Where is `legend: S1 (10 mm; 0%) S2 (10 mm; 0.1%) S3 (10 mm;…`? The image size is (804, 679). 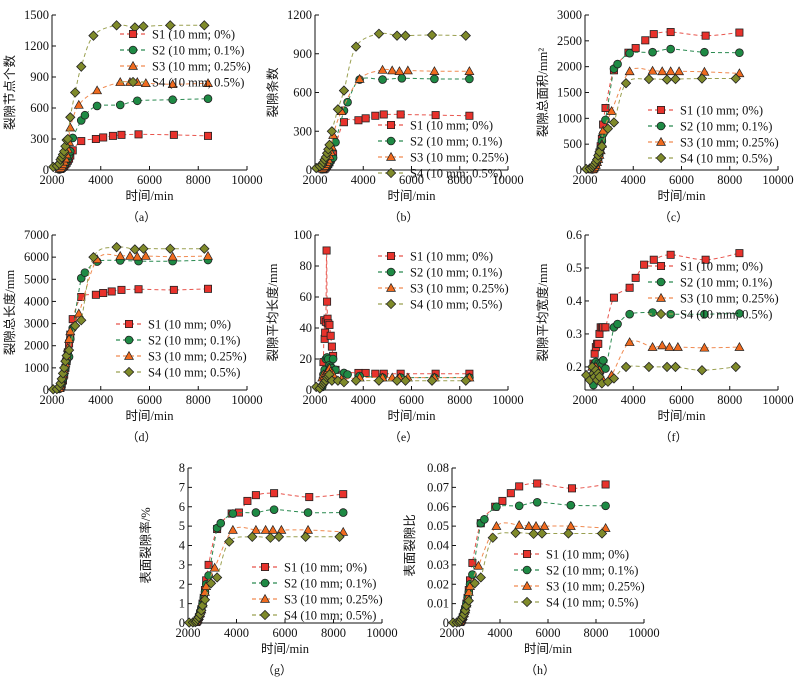
legend: S1 (10 mm; 0%) S2 (10 mm; 0.1%) S3 (10 mm;… is located at coordinates (713, 135).